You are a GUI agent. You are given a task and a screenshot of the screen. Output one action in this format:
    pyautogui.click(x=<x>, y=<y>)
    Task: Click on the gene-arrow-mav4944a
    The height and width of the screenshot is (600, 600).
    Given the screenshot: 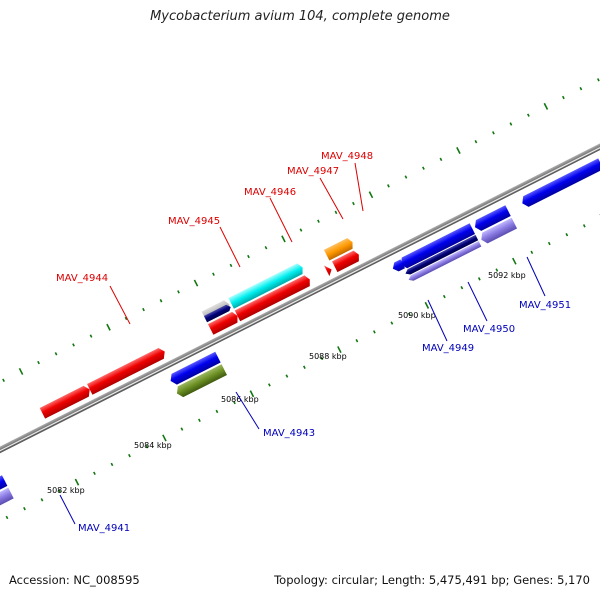 What is the action you would take?
    pyautogui.click(x=66, y=401)
    